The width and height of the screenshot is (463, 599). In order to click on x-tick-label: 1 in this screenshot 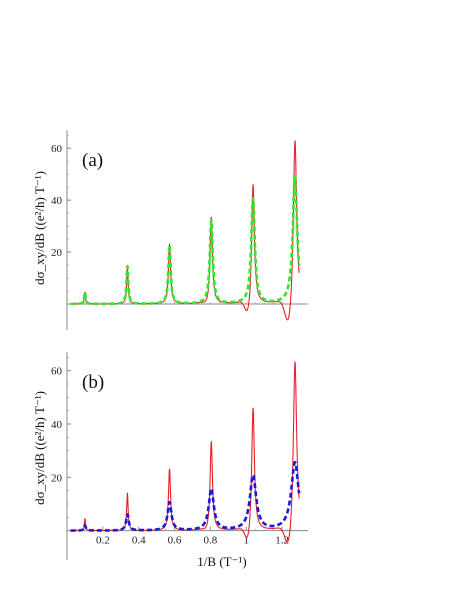, I will do `click(246, 541)`.